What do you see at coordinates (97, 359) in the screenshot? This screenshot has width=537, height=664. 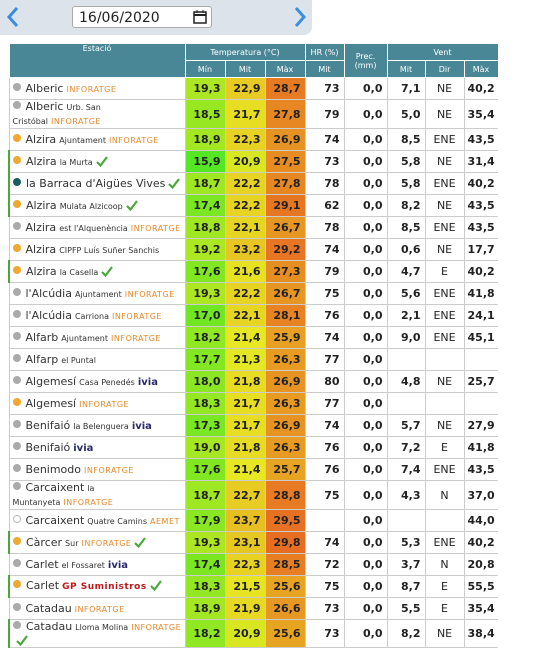 I see `station-cell: Alfarp el Puntal` at bounding box center [97, 359].